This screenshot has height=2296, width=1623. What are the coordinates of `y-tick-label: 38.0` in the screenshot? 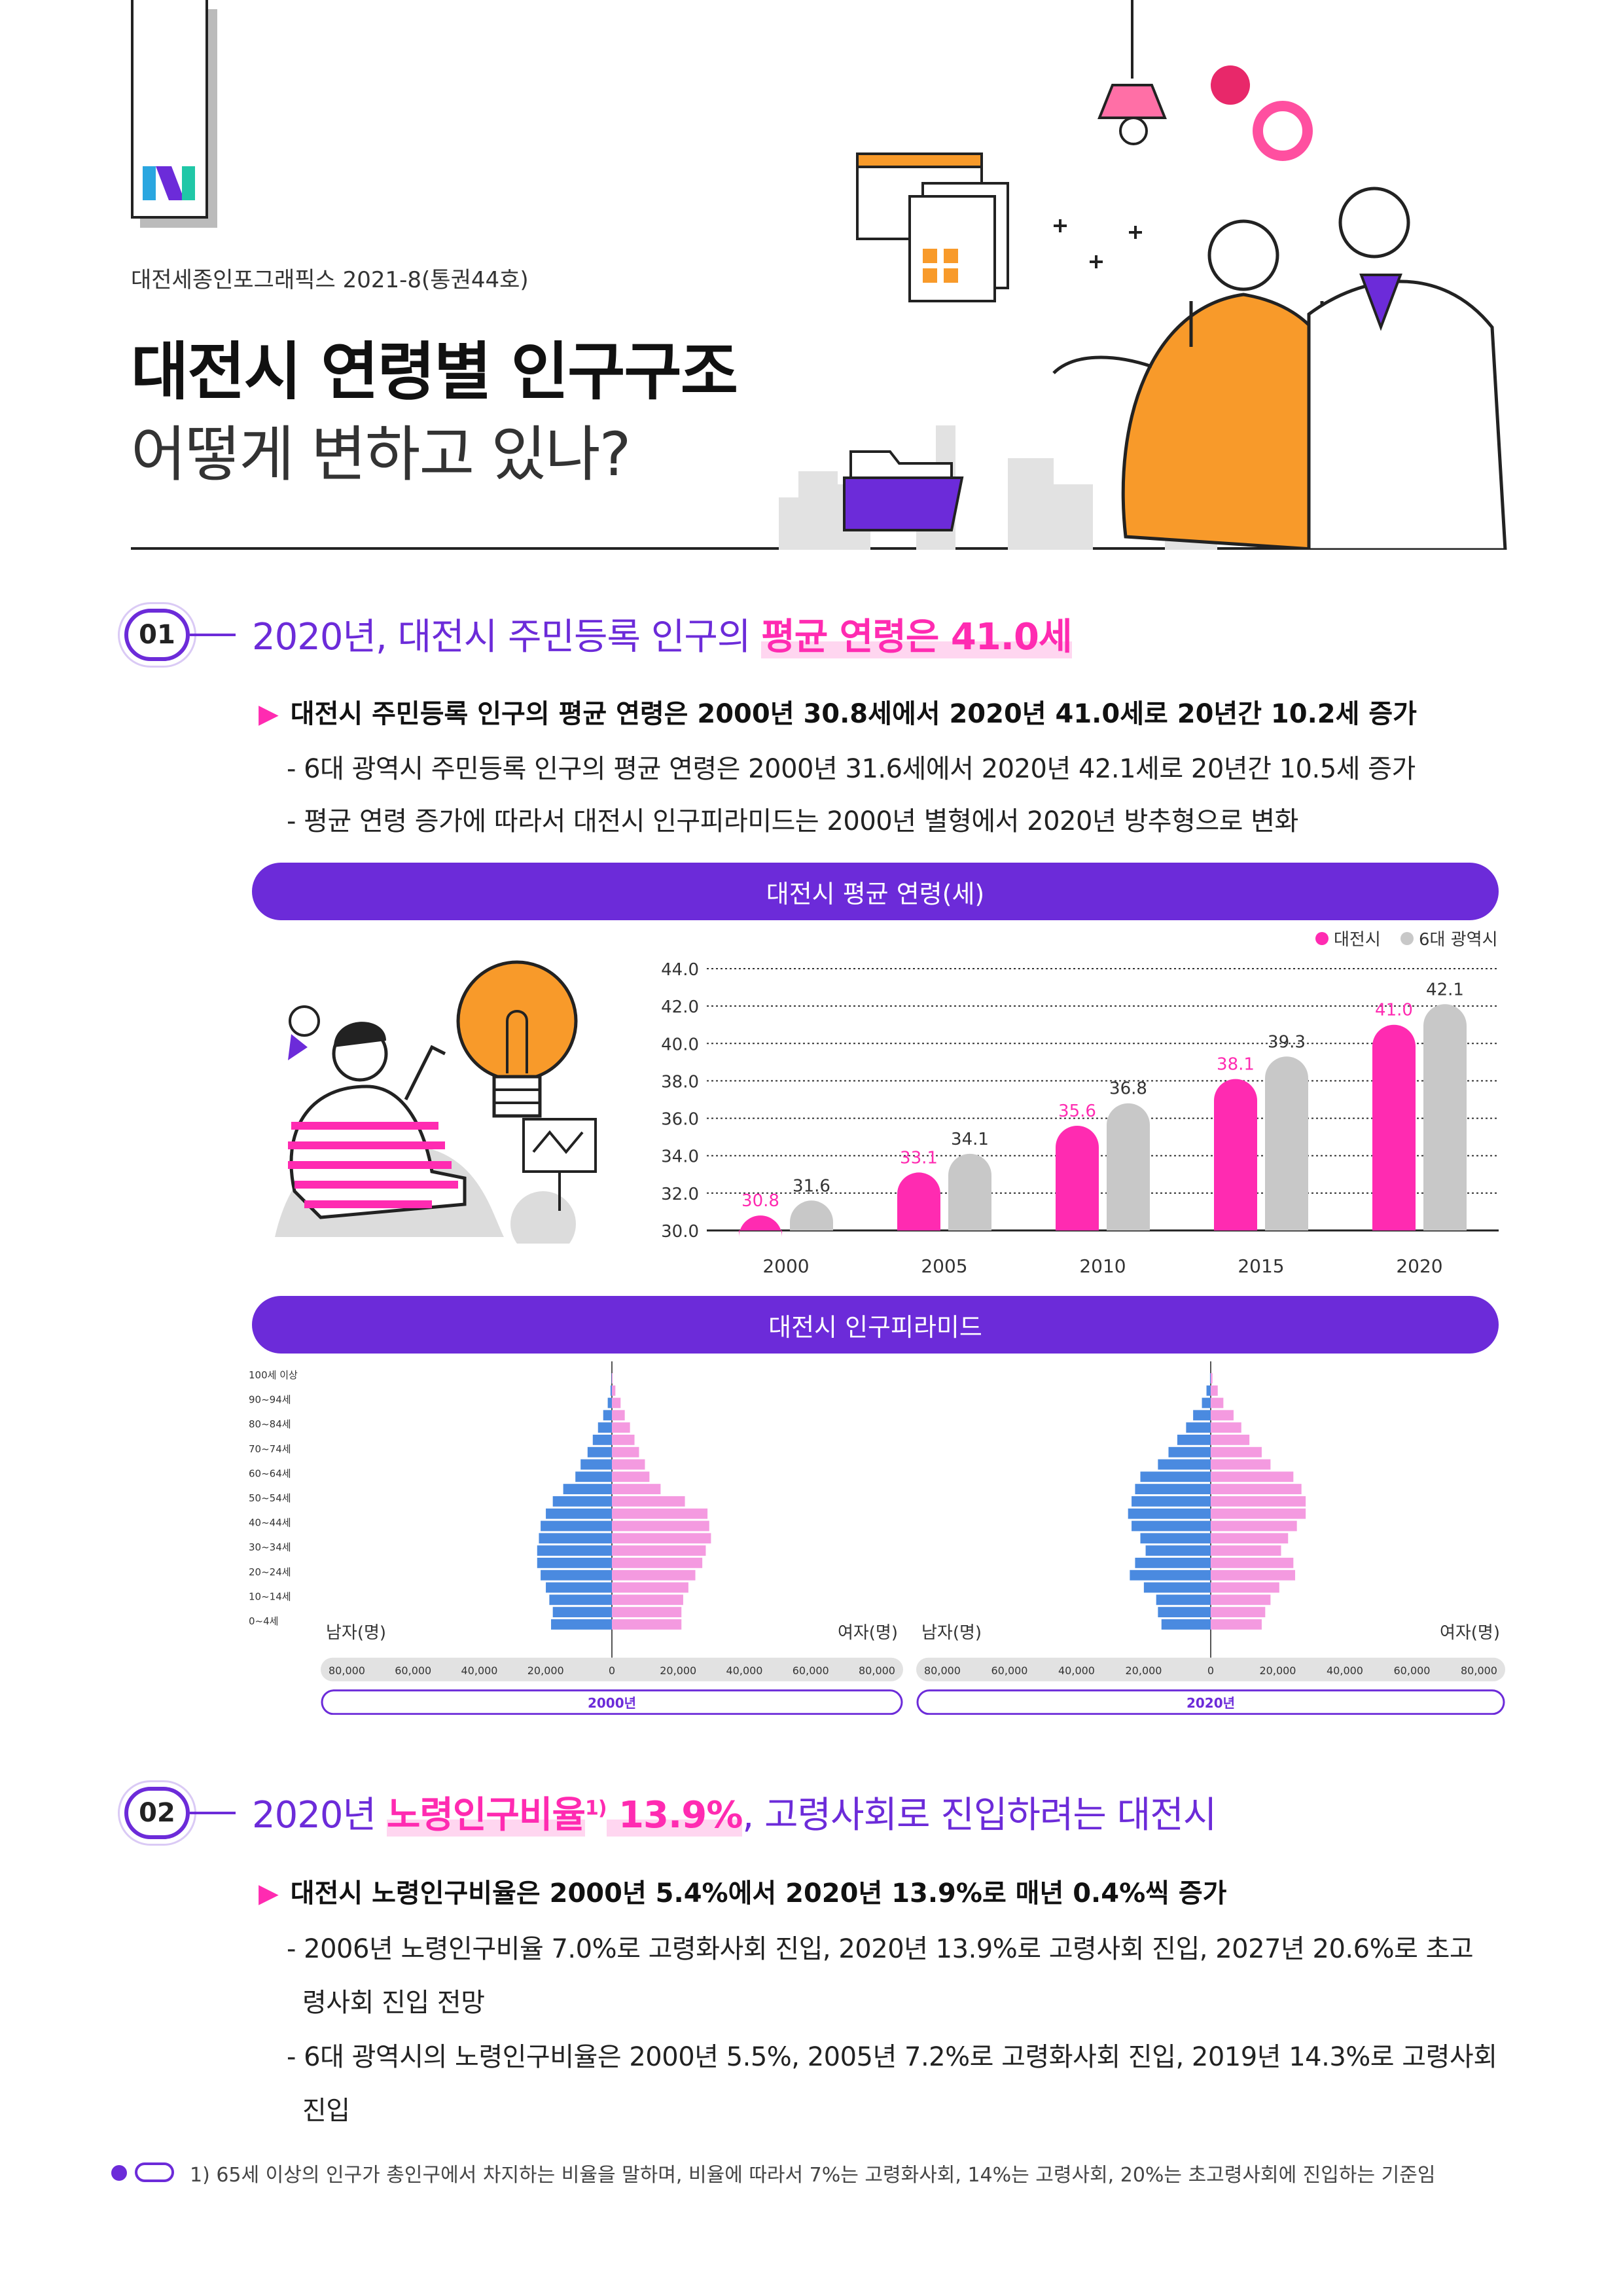 It's located at (680, 1082).